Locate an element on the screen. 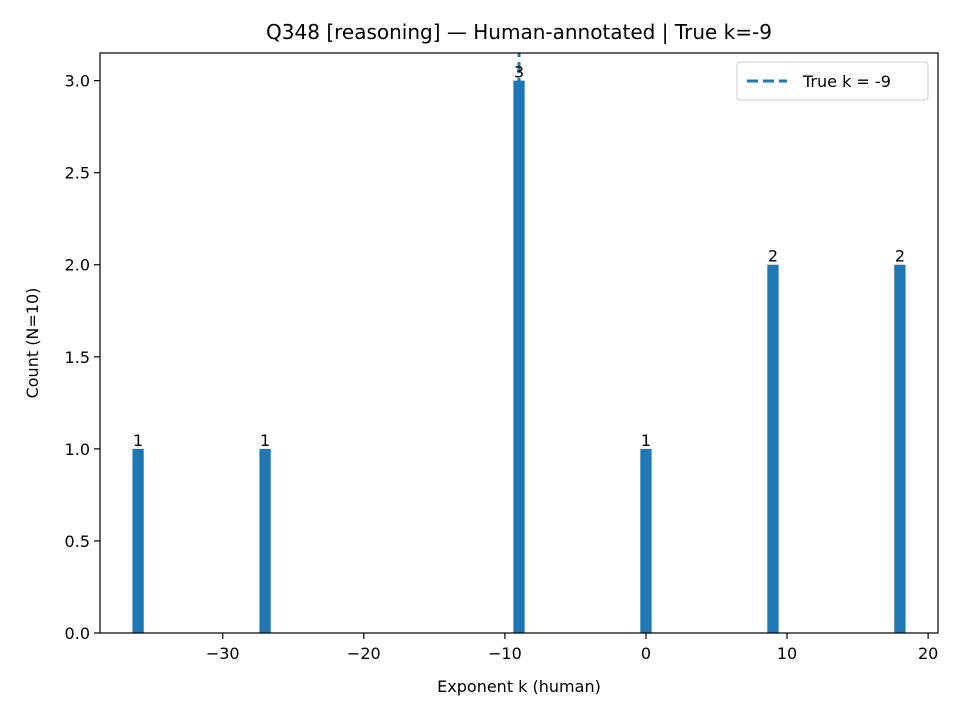 The height and width of the screenshot is (724, 960). legend-box is located at coordinates (832, 81).